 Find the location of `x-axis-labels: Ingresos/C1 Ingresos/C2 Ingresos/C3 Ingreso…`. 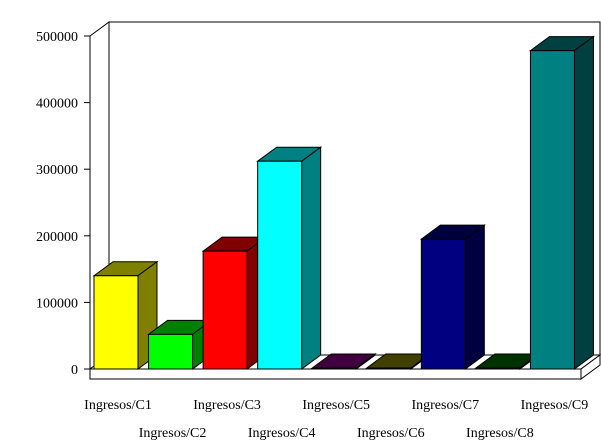

x-axis-labels: Ingresos/C1 Ingresos/C2 Ingresos/C3 Ingreso… is located at coordinates (336, 419).